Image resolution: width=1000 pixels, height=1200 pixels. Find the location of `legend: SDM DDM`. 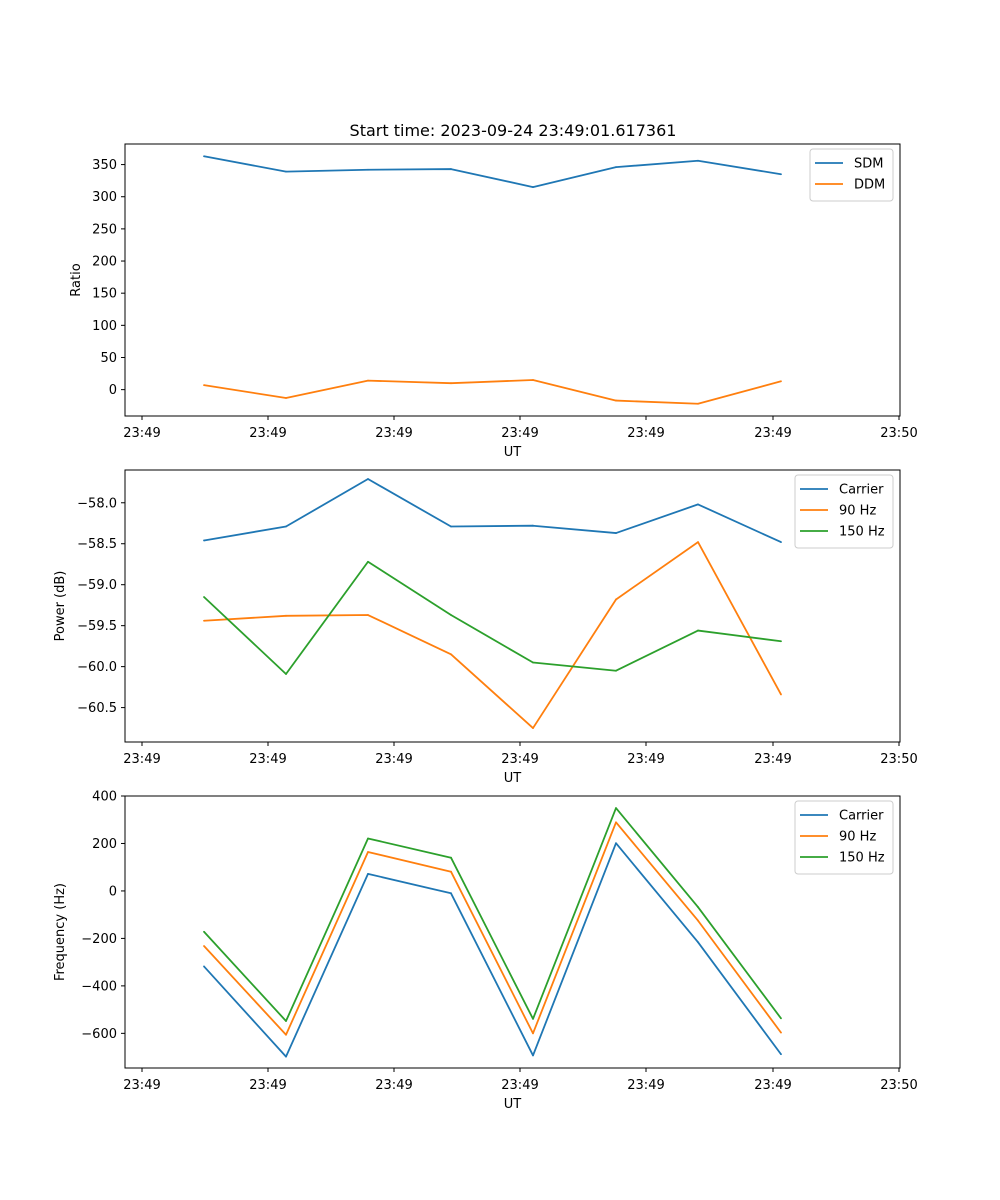

legend: SDM DDM is located at coordinates (851, 175).